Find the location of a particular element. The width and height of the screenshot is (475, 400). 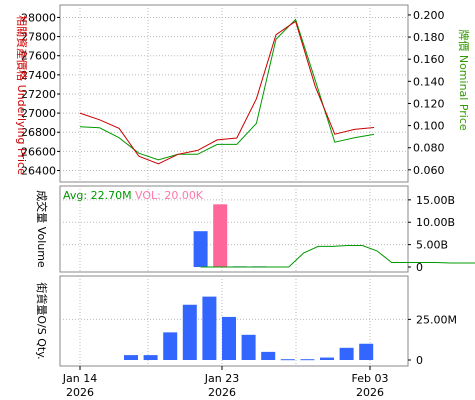

volume-axis-label: 成交量 Volume is located at coordinates (42, 229).